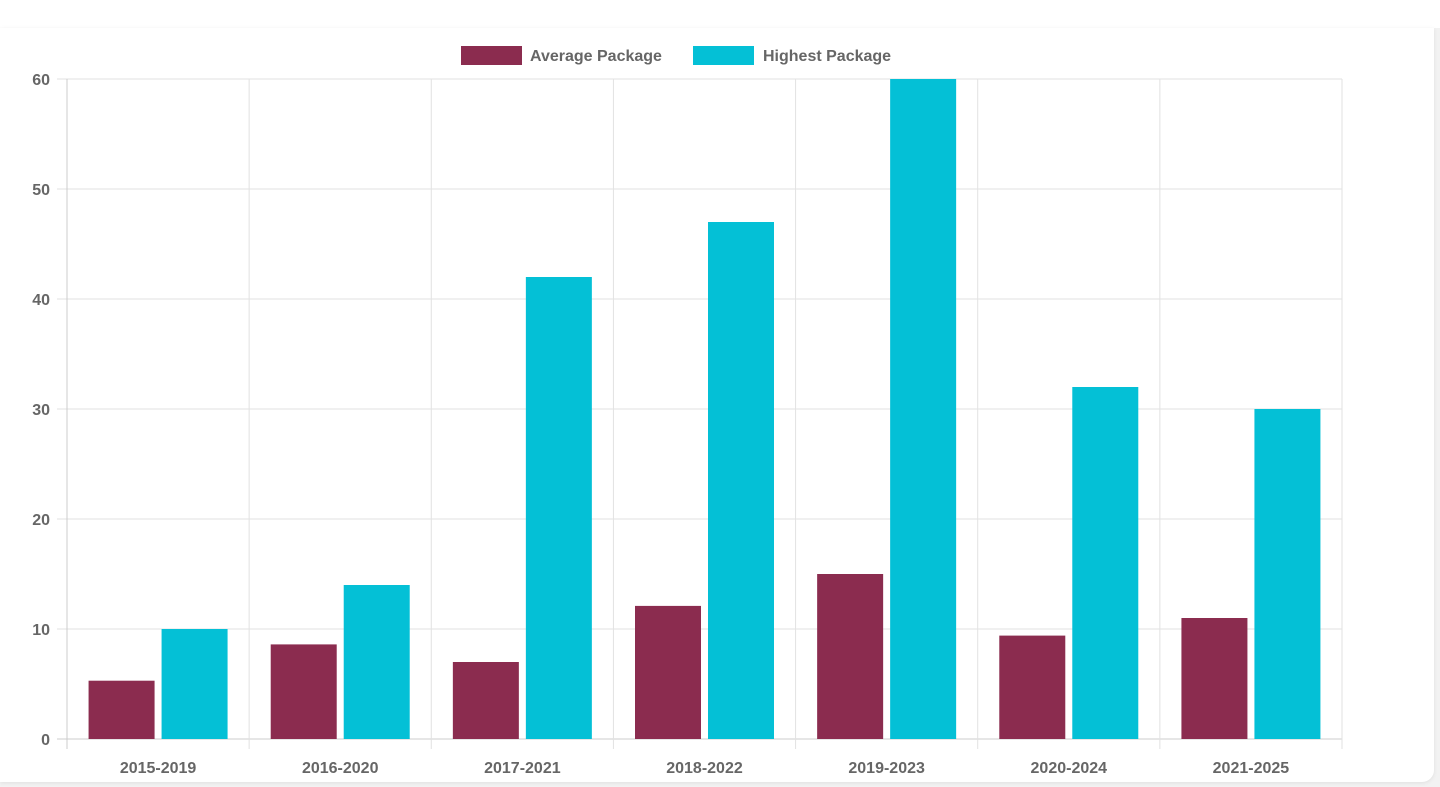 The height and width of the screenshot is (787, 1440). What do you see at coordinates (886, 768) in the screenshot?
I see `x-tick-label: 2019-2023` at bounding box center [886, 768].